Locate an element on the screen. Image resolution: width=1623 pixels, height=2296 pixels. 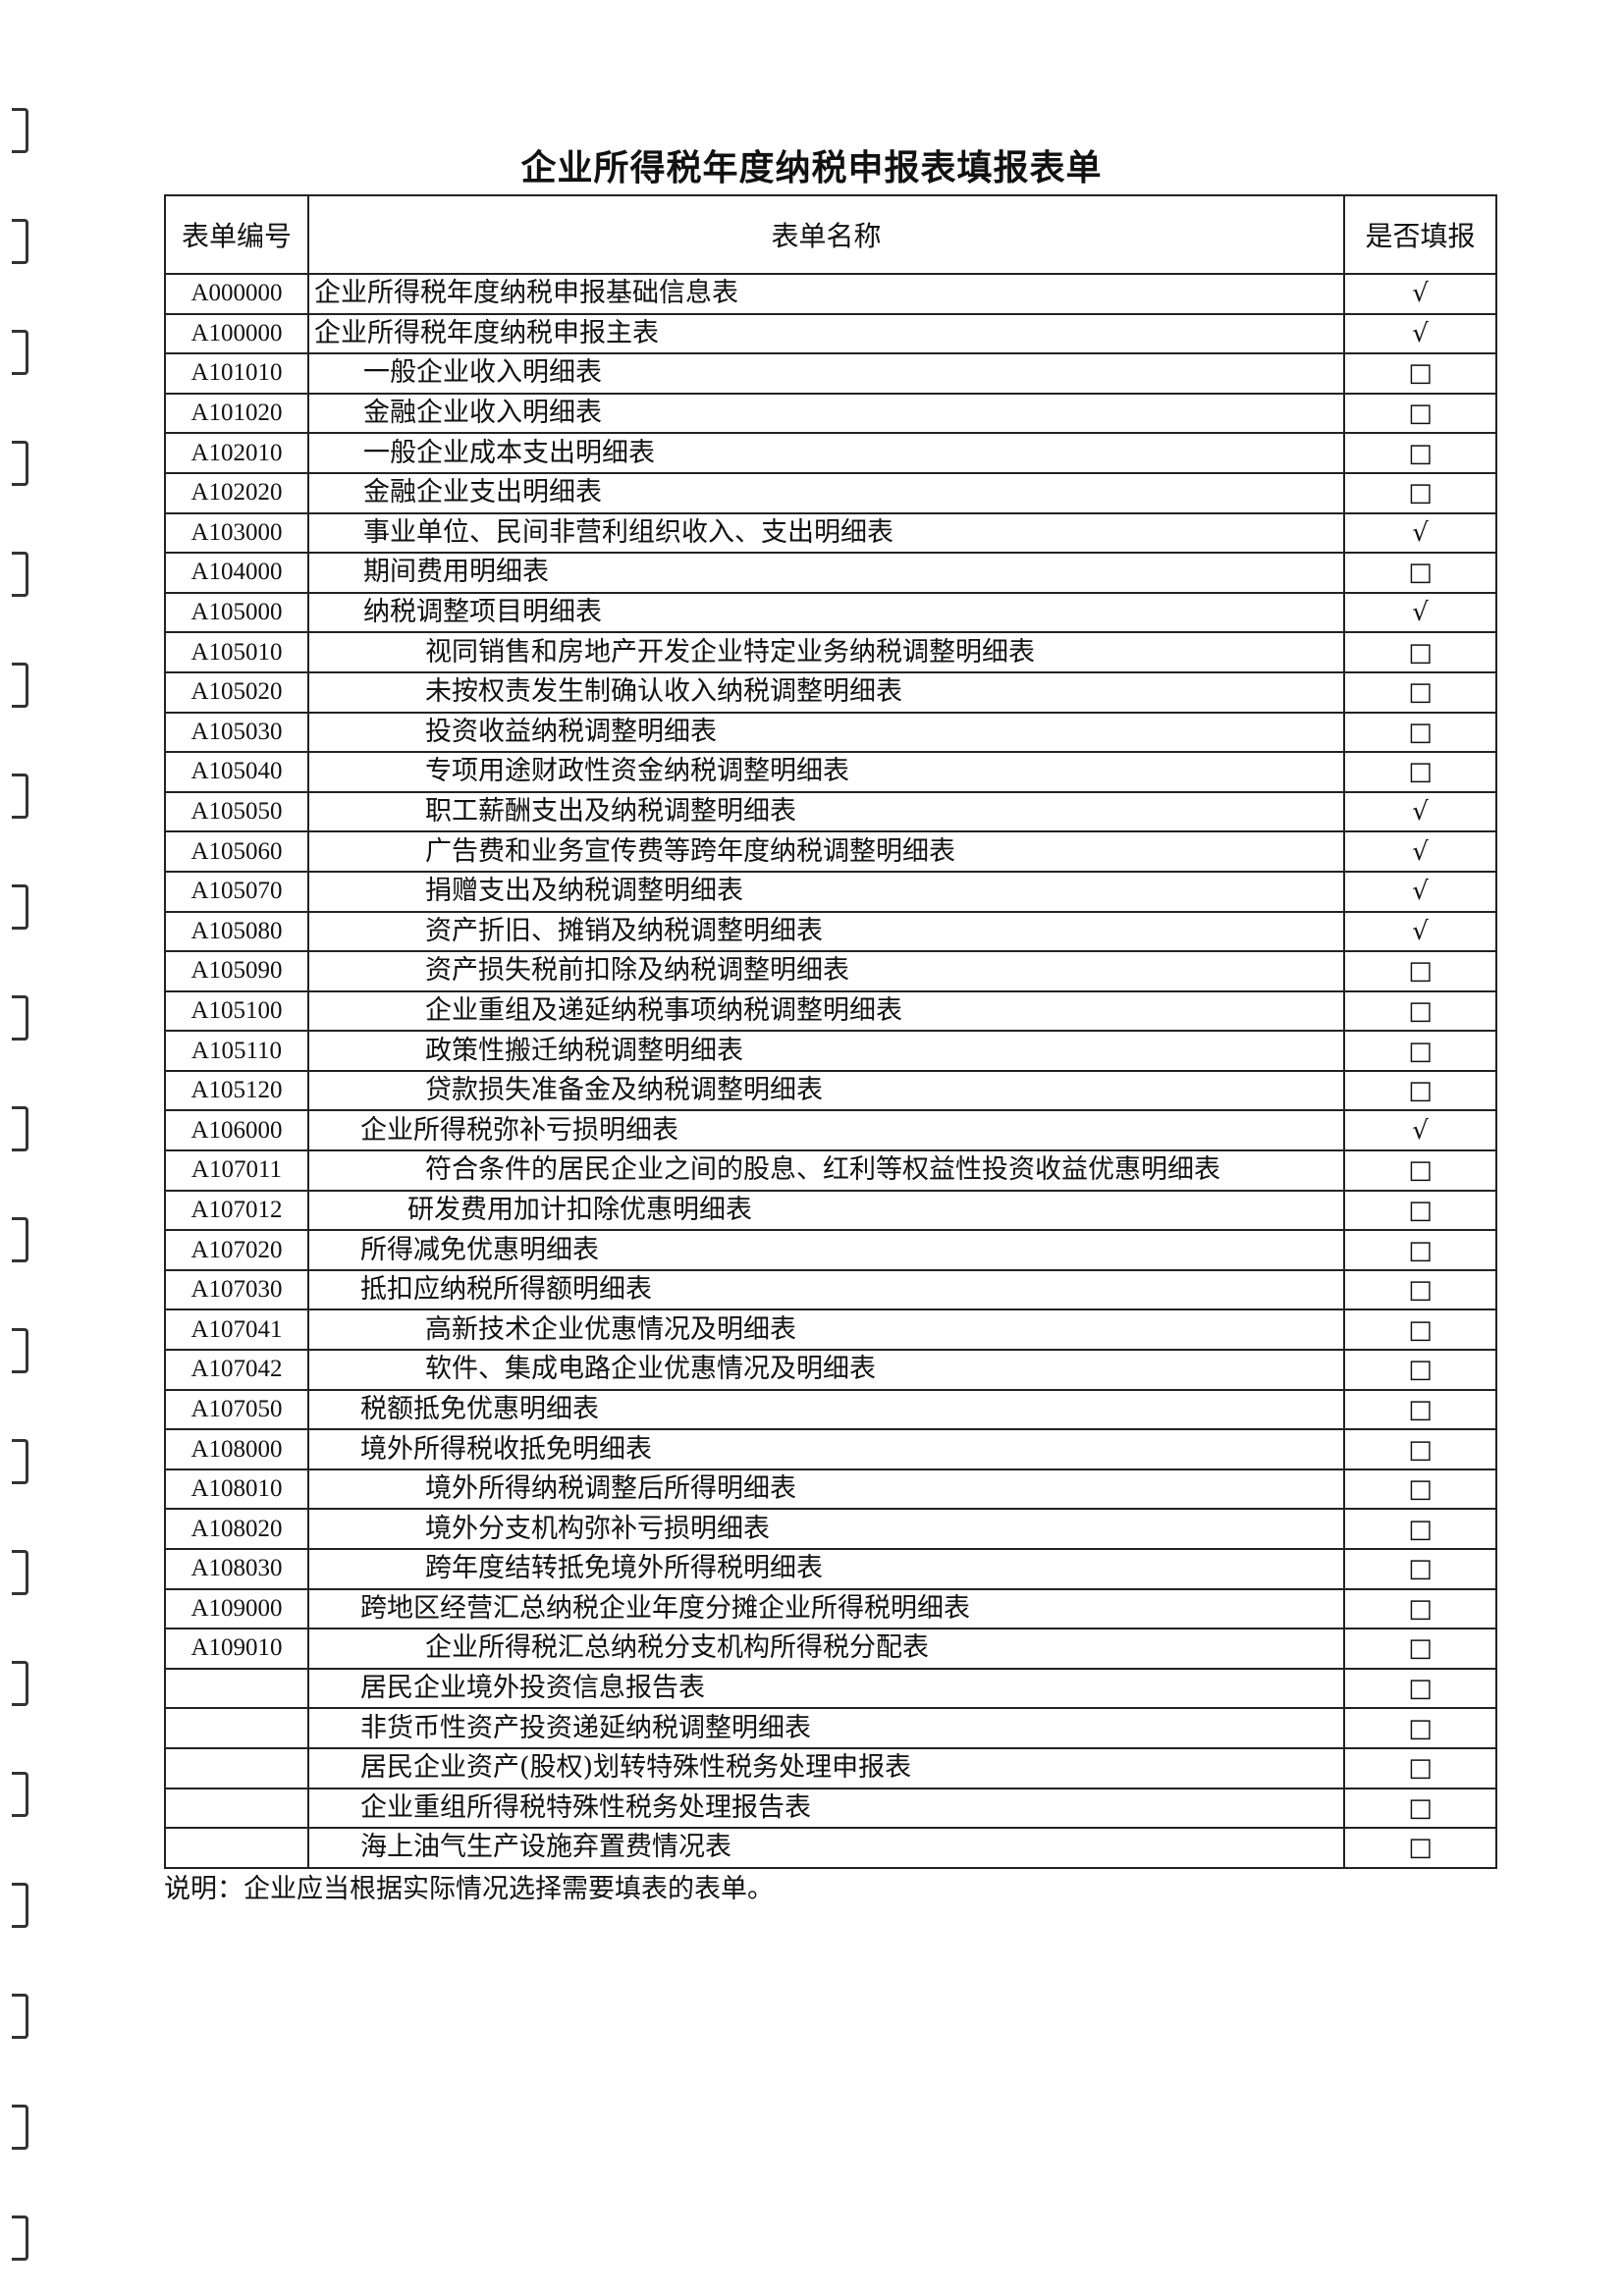
table-row: A105050 职工薪酬支出及纳税调整明细表 √ is located at coordinates (830, 811).